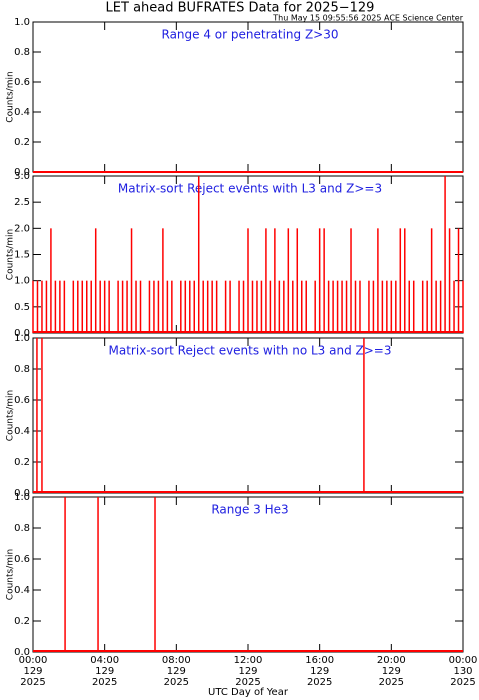  What do you see at coordinates (22, 228) in the screenshot?
I see `y-tick-label: 2.0` at bounding box center [22, 228].